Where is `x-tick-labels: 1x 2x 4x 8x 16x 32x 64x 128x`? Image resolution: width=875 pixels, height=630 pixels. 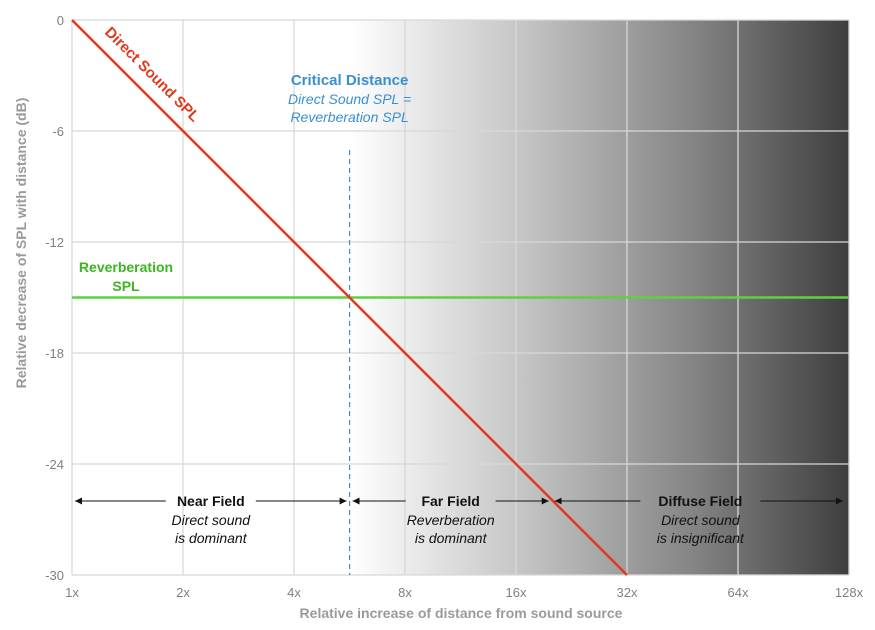 x-tick-labels: 1x 2x 4x 8x 16x 32x 64x 128x is located at coordinates (464, 592).